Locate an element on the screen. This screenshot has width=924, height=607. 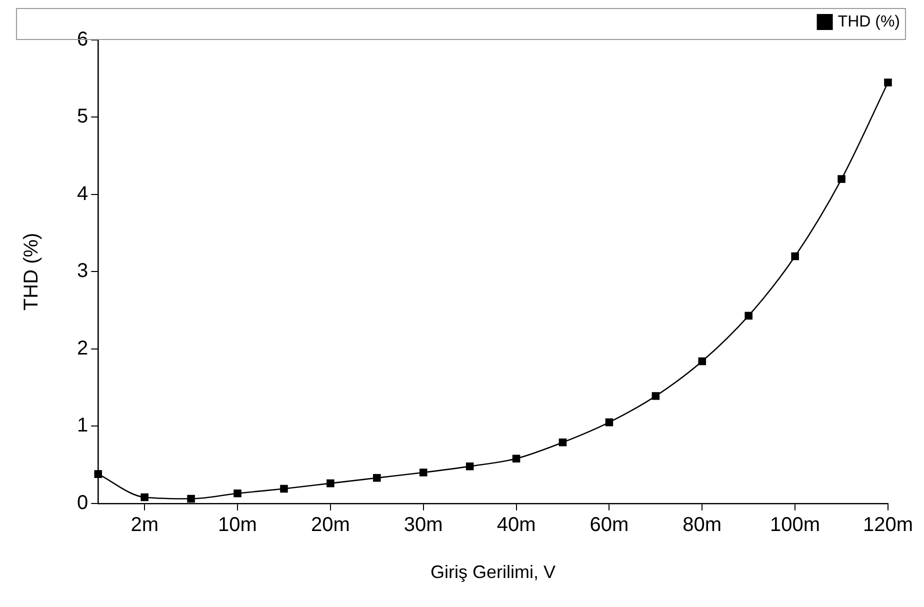
y-tick-label: 0 is located at coordinates (82, 503).